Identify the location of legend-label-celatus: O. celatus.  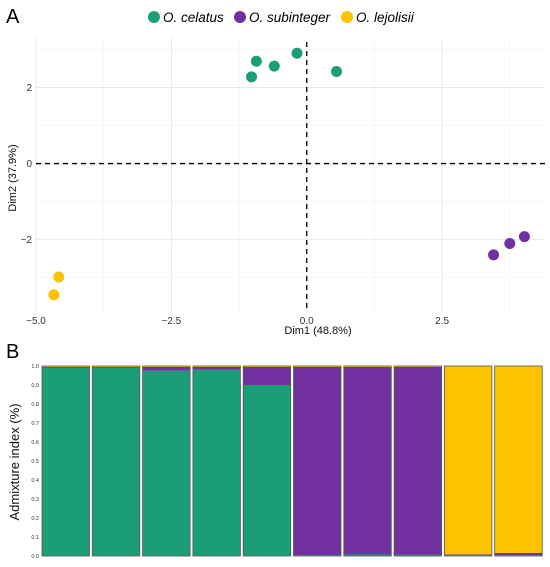
(193, 17).